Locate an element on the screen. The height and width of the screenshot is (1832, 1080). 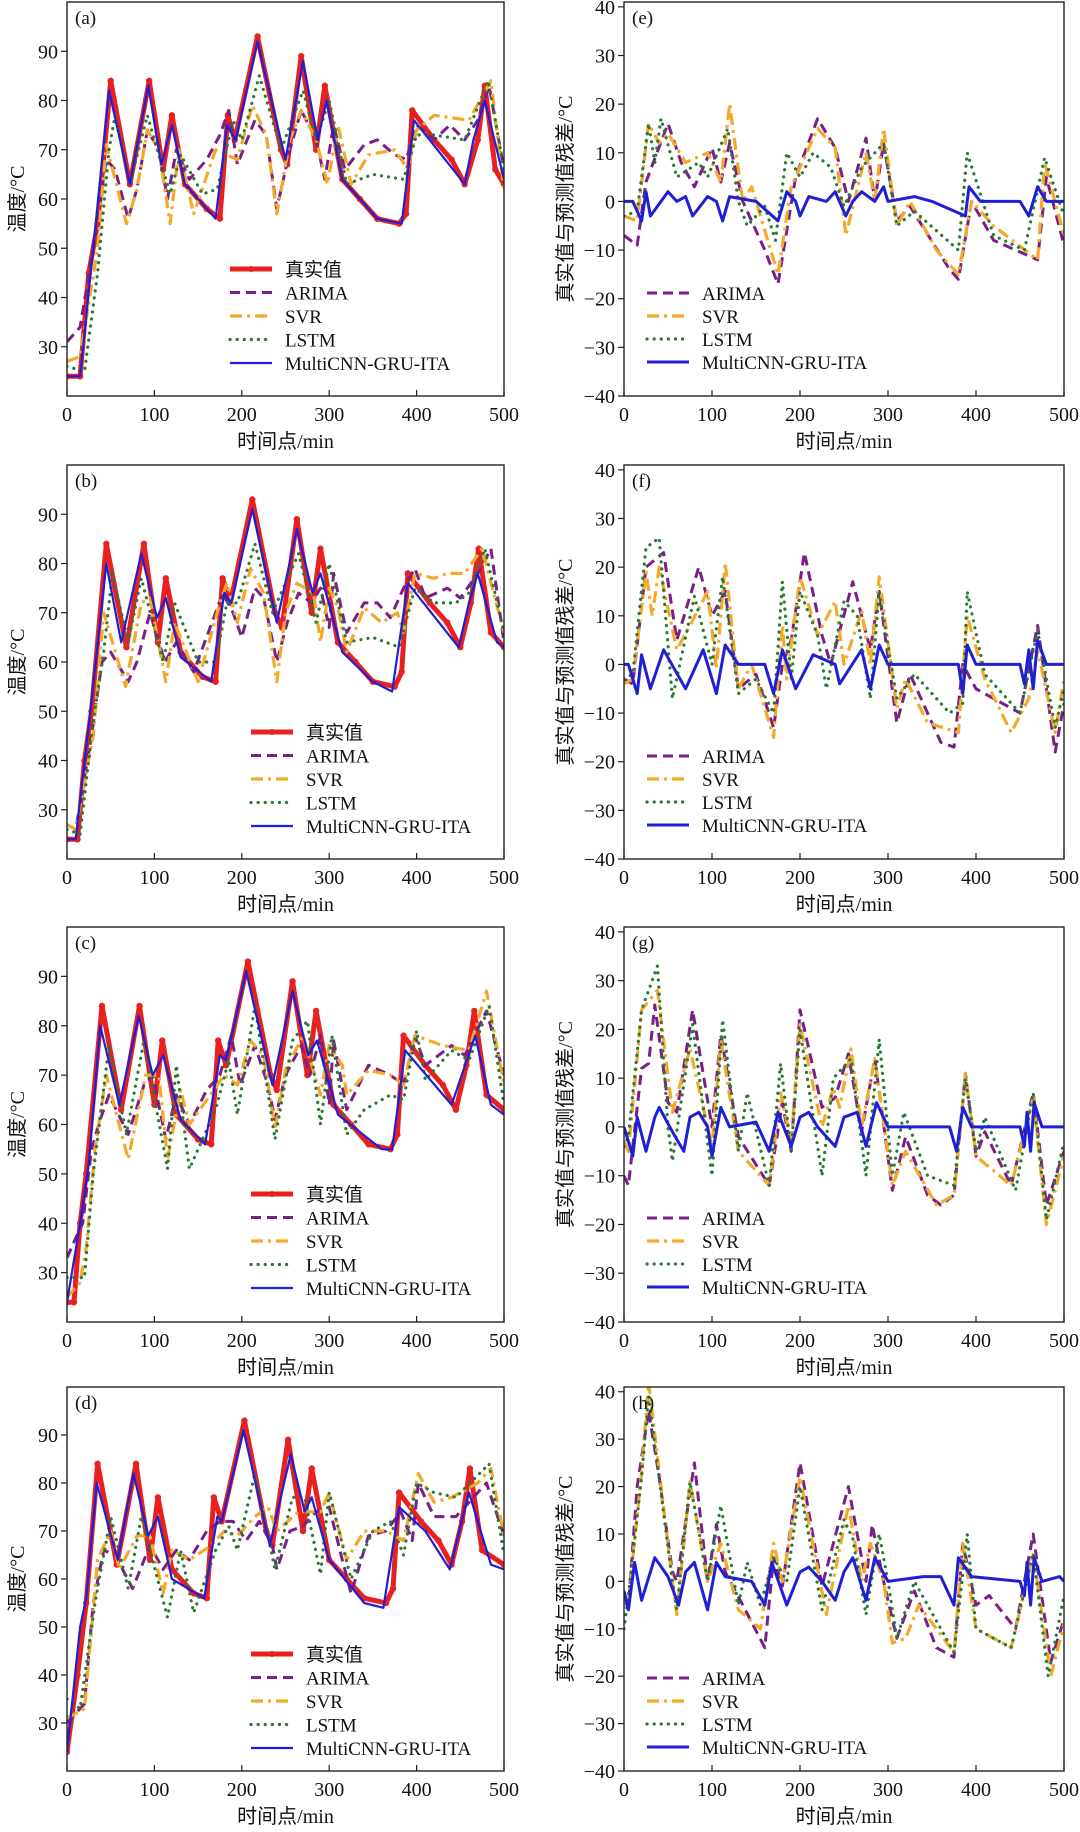
y-tick-label: −30 is located at coordinates (599, 348).